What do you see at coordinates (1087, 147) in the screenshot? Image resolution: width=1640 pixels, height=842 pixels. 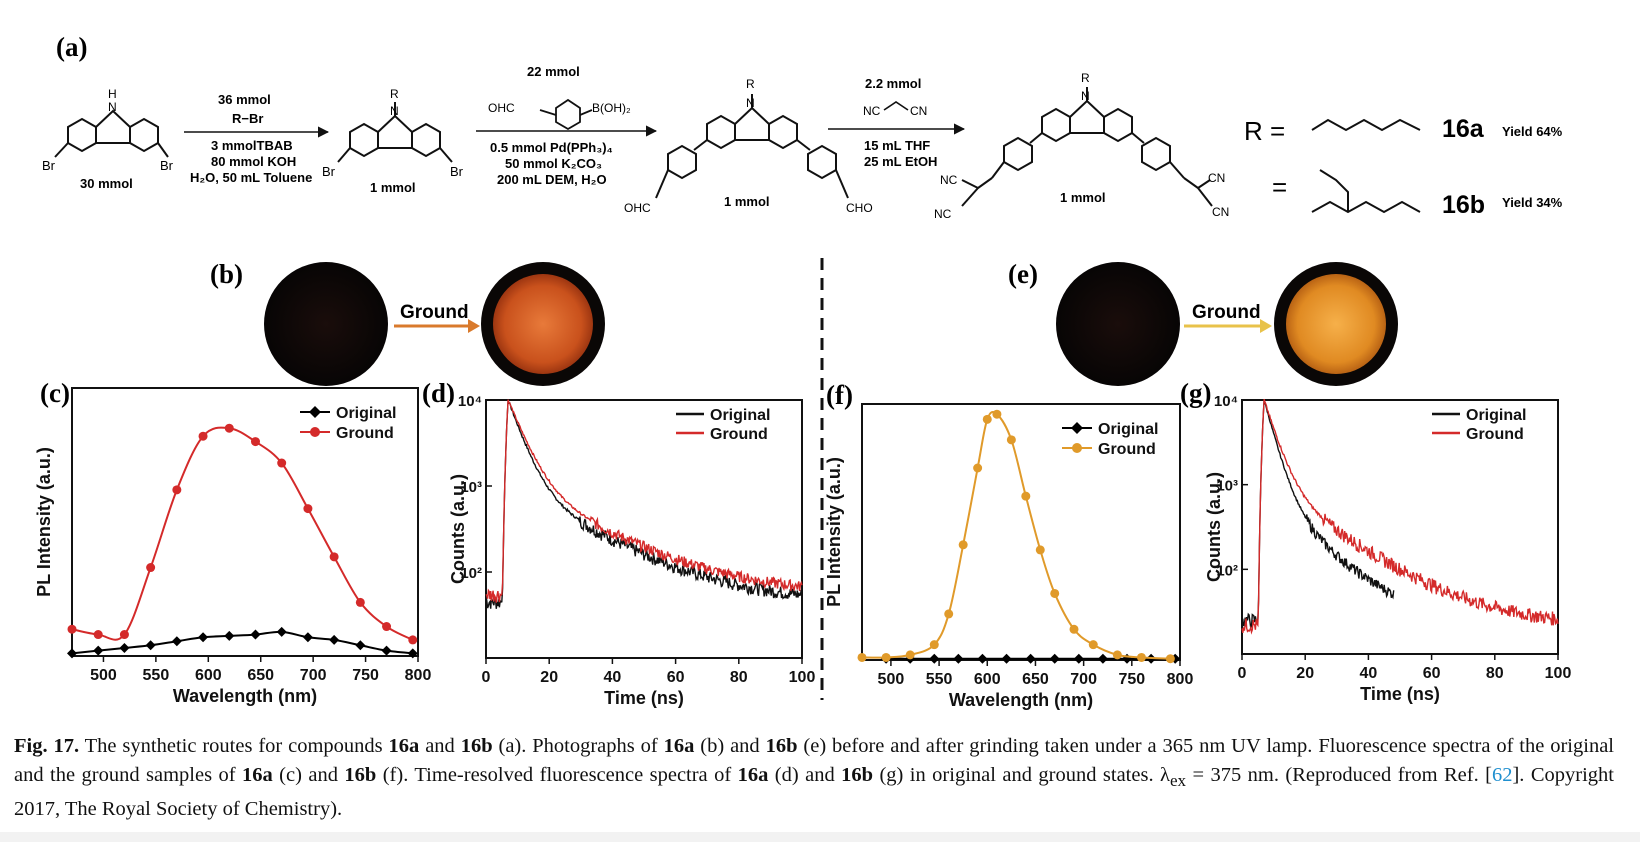 I see `product-structure` at bounding box center [1087, 147].